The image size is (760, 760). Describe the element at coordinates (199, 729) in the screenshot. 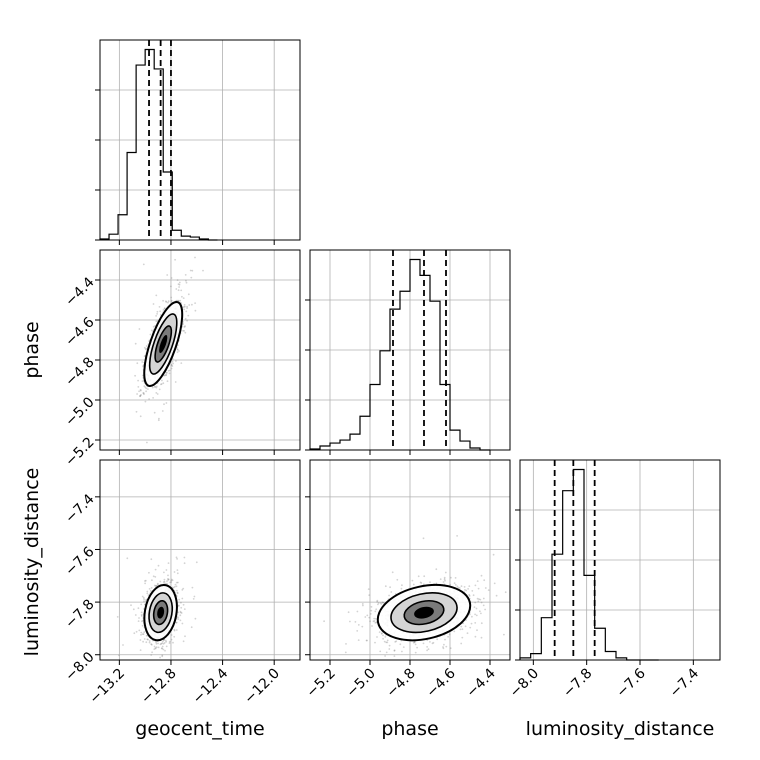

I see `xlabel-geocent-time: geocent_time` at that location.